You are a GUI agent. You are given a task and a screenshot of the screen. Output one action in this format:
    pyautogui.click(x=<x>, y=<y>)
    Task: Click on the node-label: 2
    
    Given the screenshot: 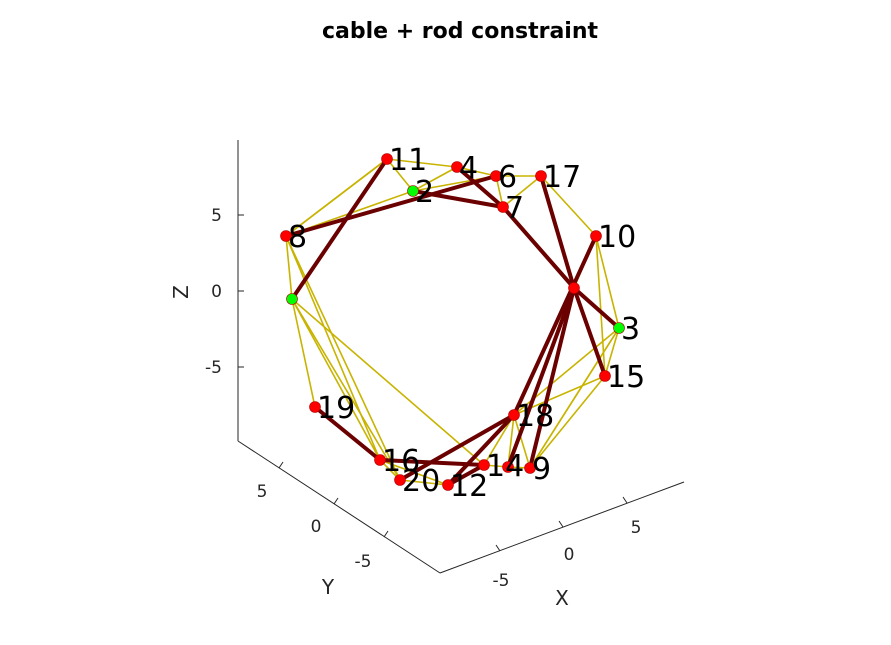 What is the action you would take?
    pyautogui.click(x=424, y=192)
    